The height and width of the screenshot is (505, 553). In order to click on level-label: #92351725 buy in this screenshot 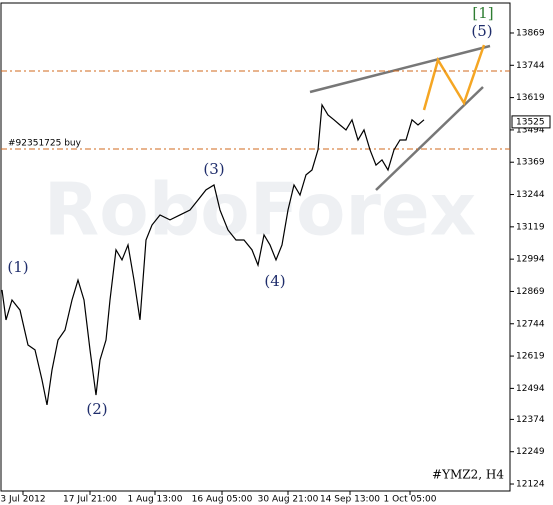, I will do `click(45, 144)`.